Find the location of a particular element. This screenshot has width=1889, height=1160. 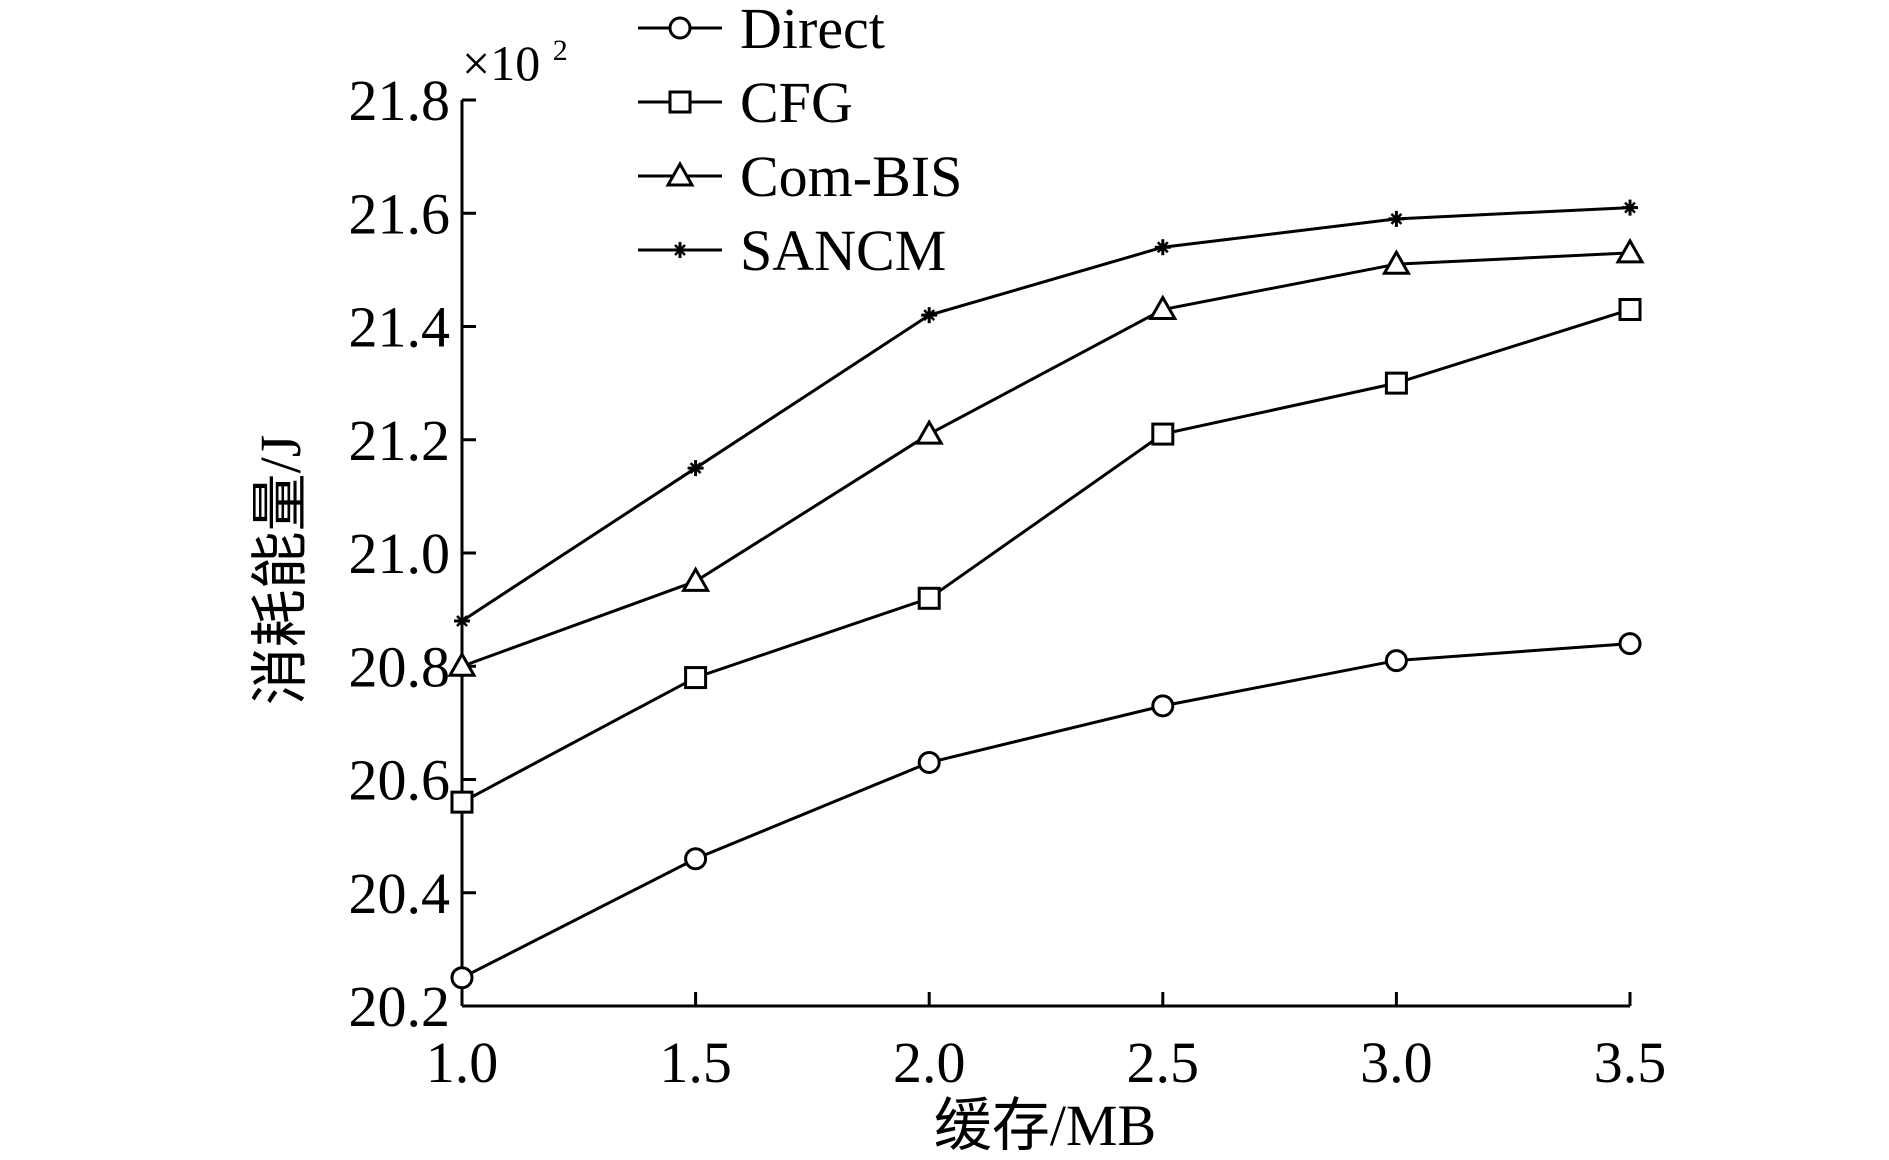

y-tick-label: 21.0 is located at coordinates (400, 553).